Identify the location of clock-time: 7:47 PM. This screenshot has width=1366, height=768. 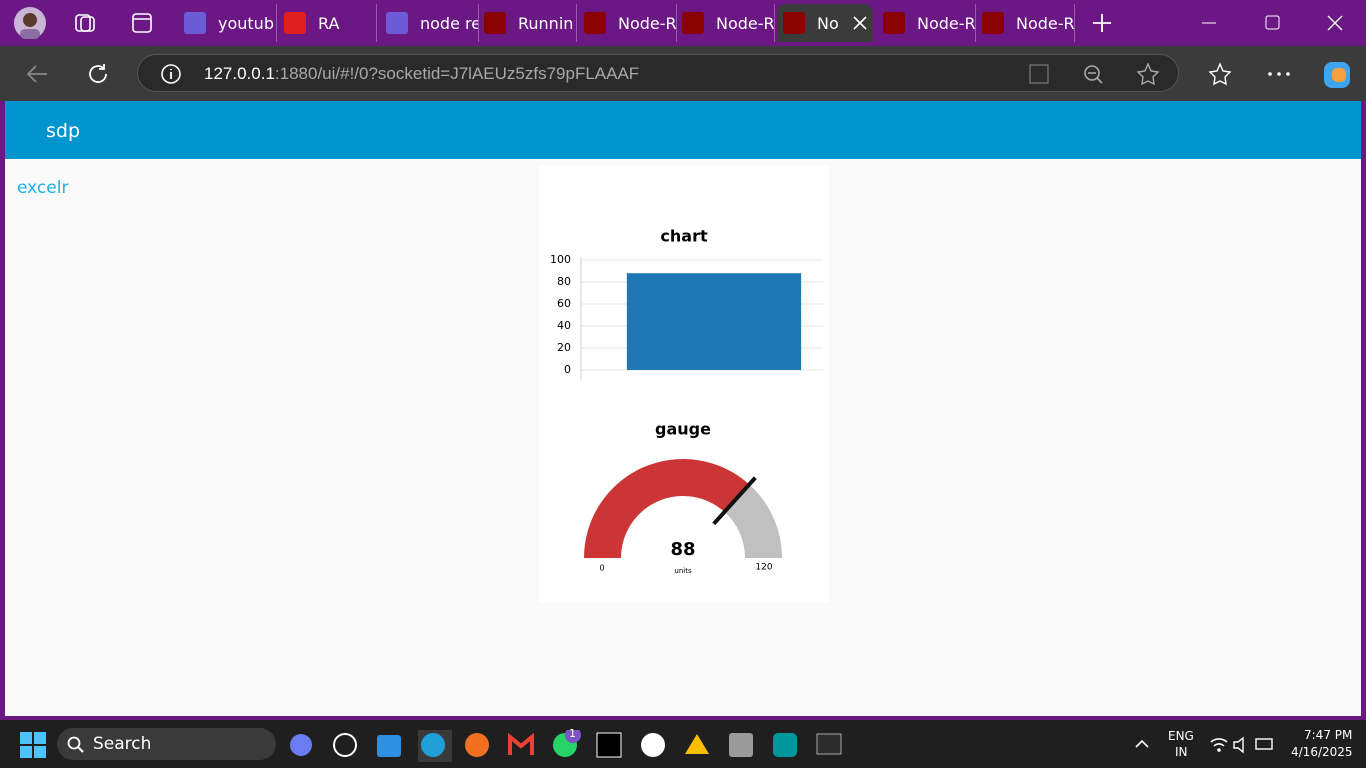
(1328, 735).